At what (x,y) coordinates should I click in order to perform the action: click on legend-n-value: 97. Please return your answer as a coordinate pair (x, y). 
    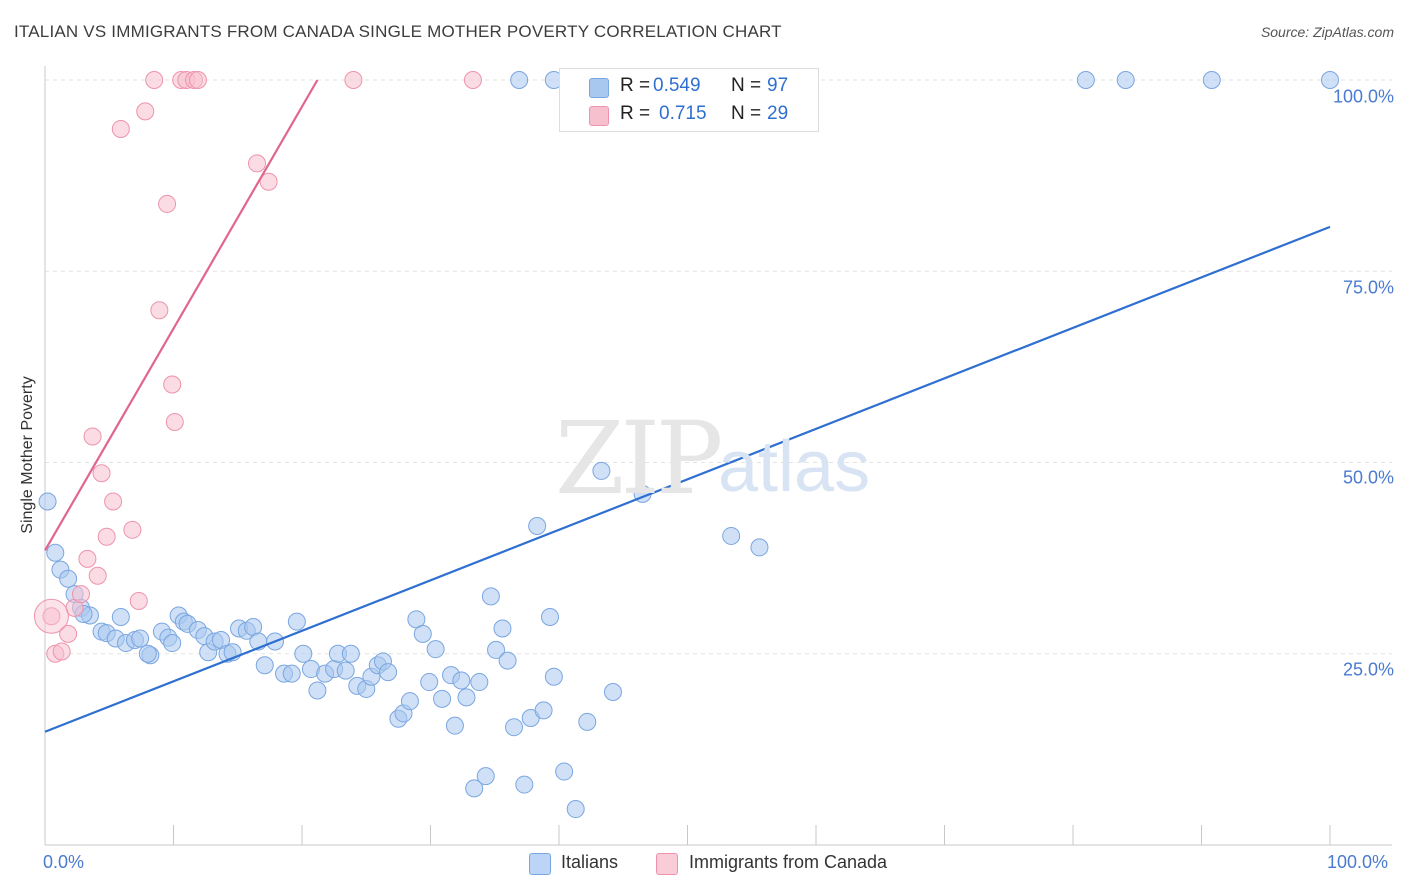
    Looking at the image, I should click on (778, 85).